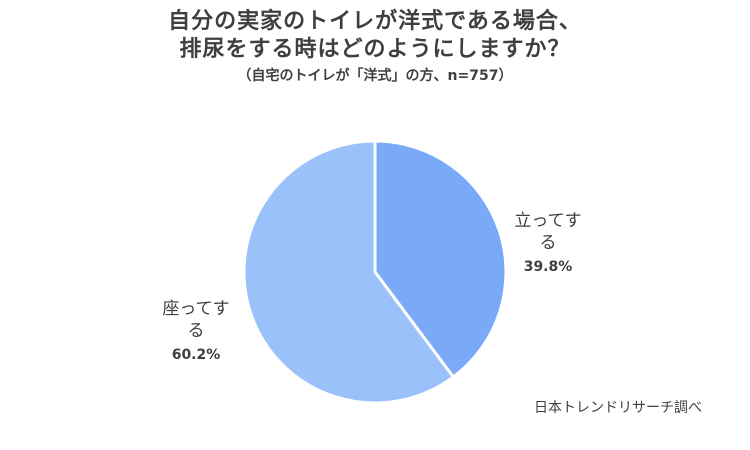 The width and height of the screenshot is (750, 450). Describe the element at coordinates (375, 21) in the screenshot. I see `title-line-1: 自分の実家のトイレが洋式である場合、` at that location.